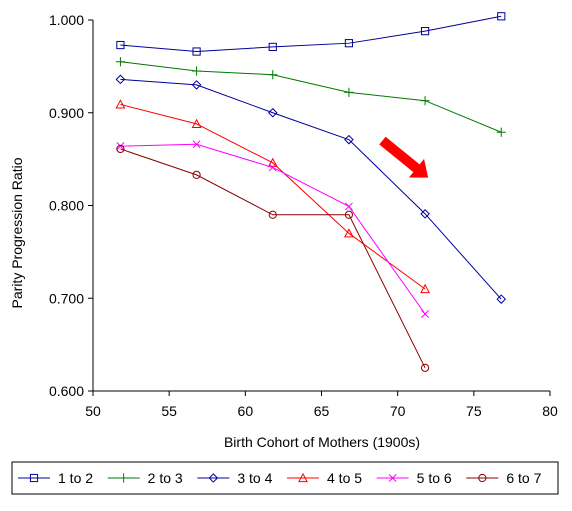 This screenshot has height=511, width=572. I want to click on x-tick-label: 75, so click(474, 411).